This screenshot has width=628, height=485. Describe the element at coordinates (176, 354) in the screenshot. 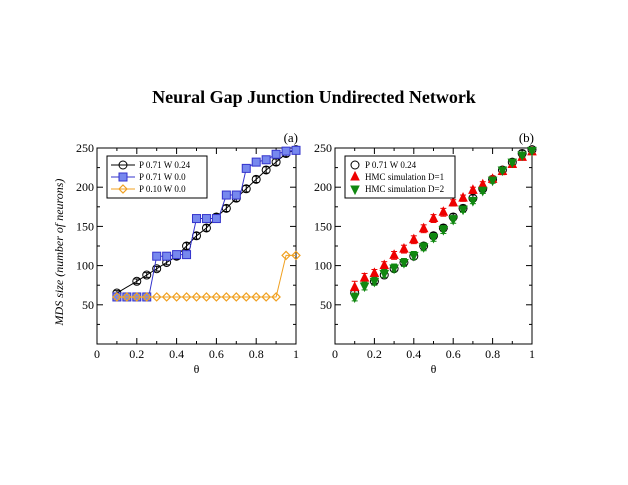

I see `x-tick-label: 0.4` at that location.